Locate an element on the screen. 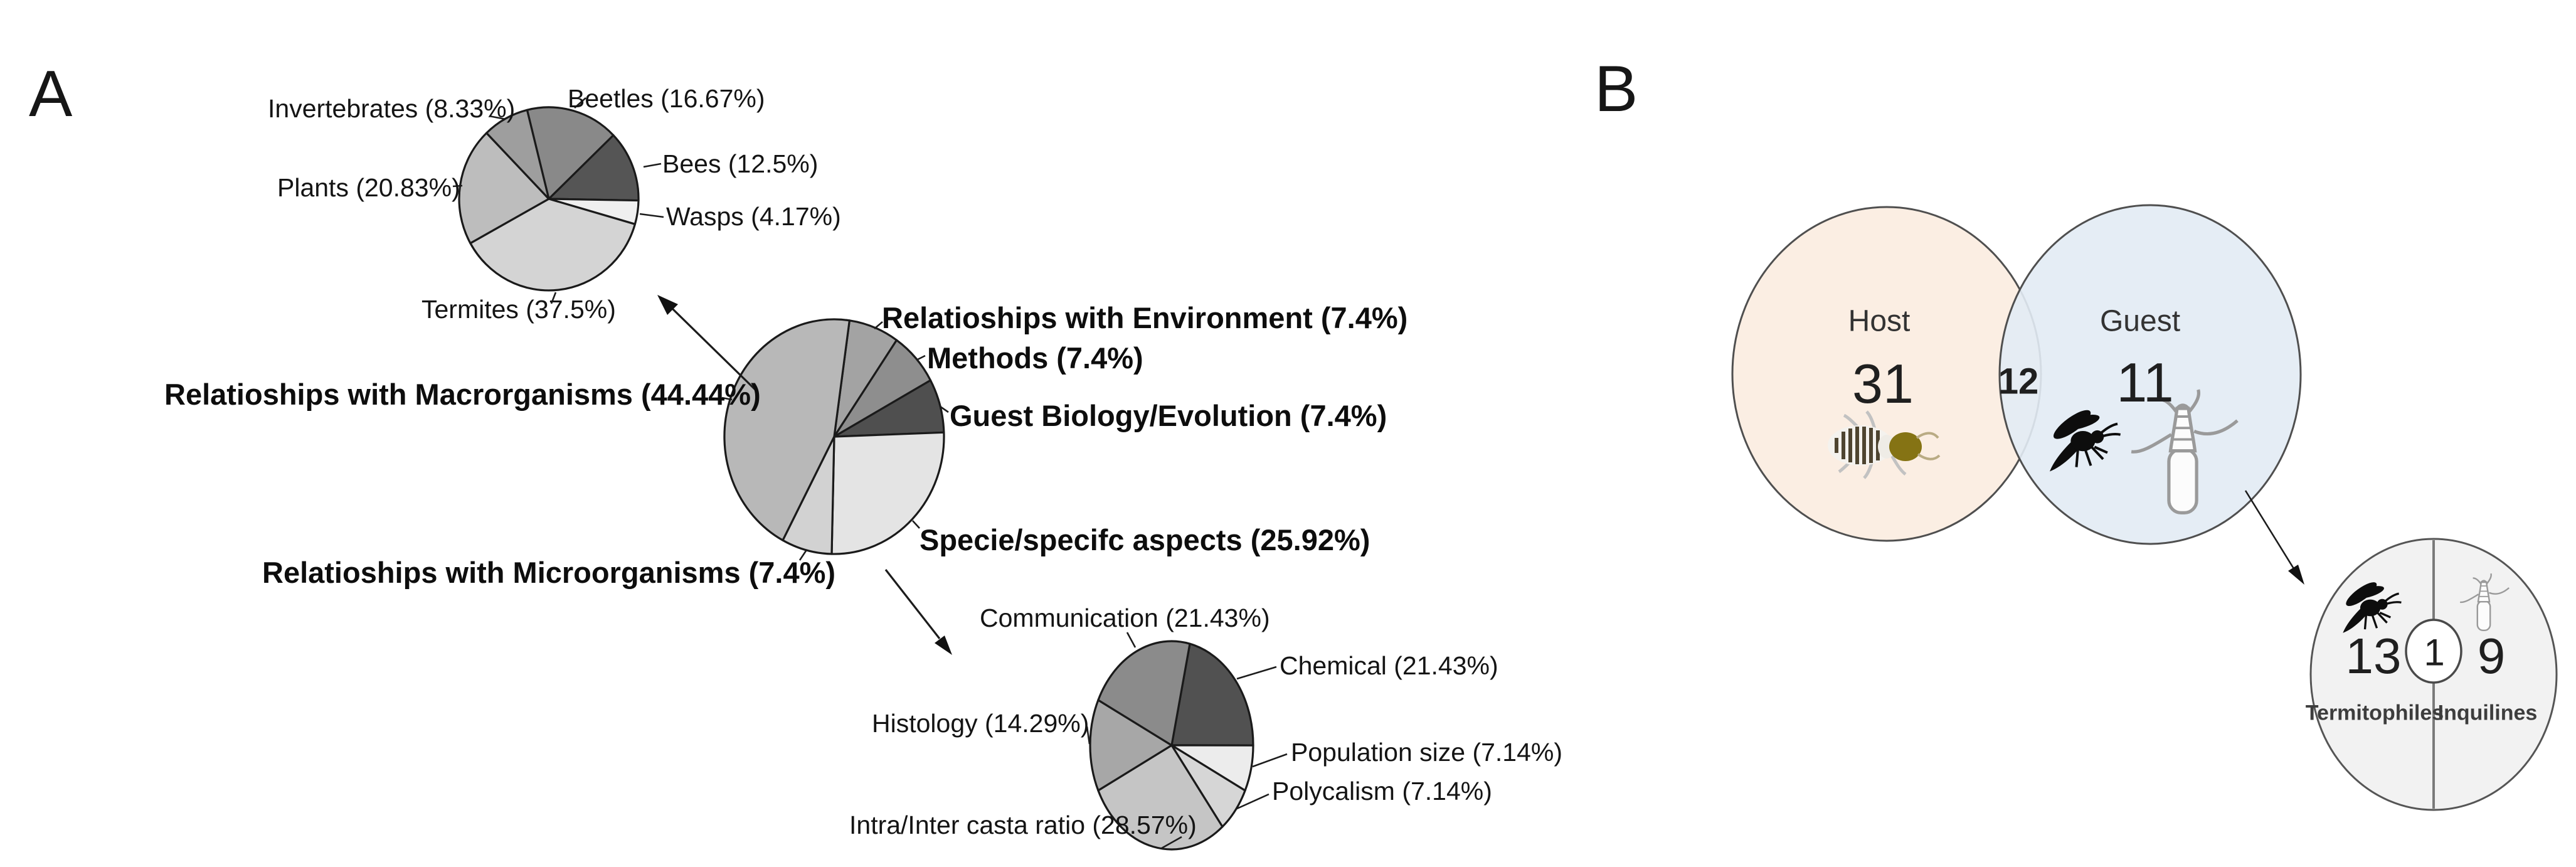  pie2-label-guest-biology: Guest Biology/Evolution (7.4%) is located at coordinates (1168, 416).